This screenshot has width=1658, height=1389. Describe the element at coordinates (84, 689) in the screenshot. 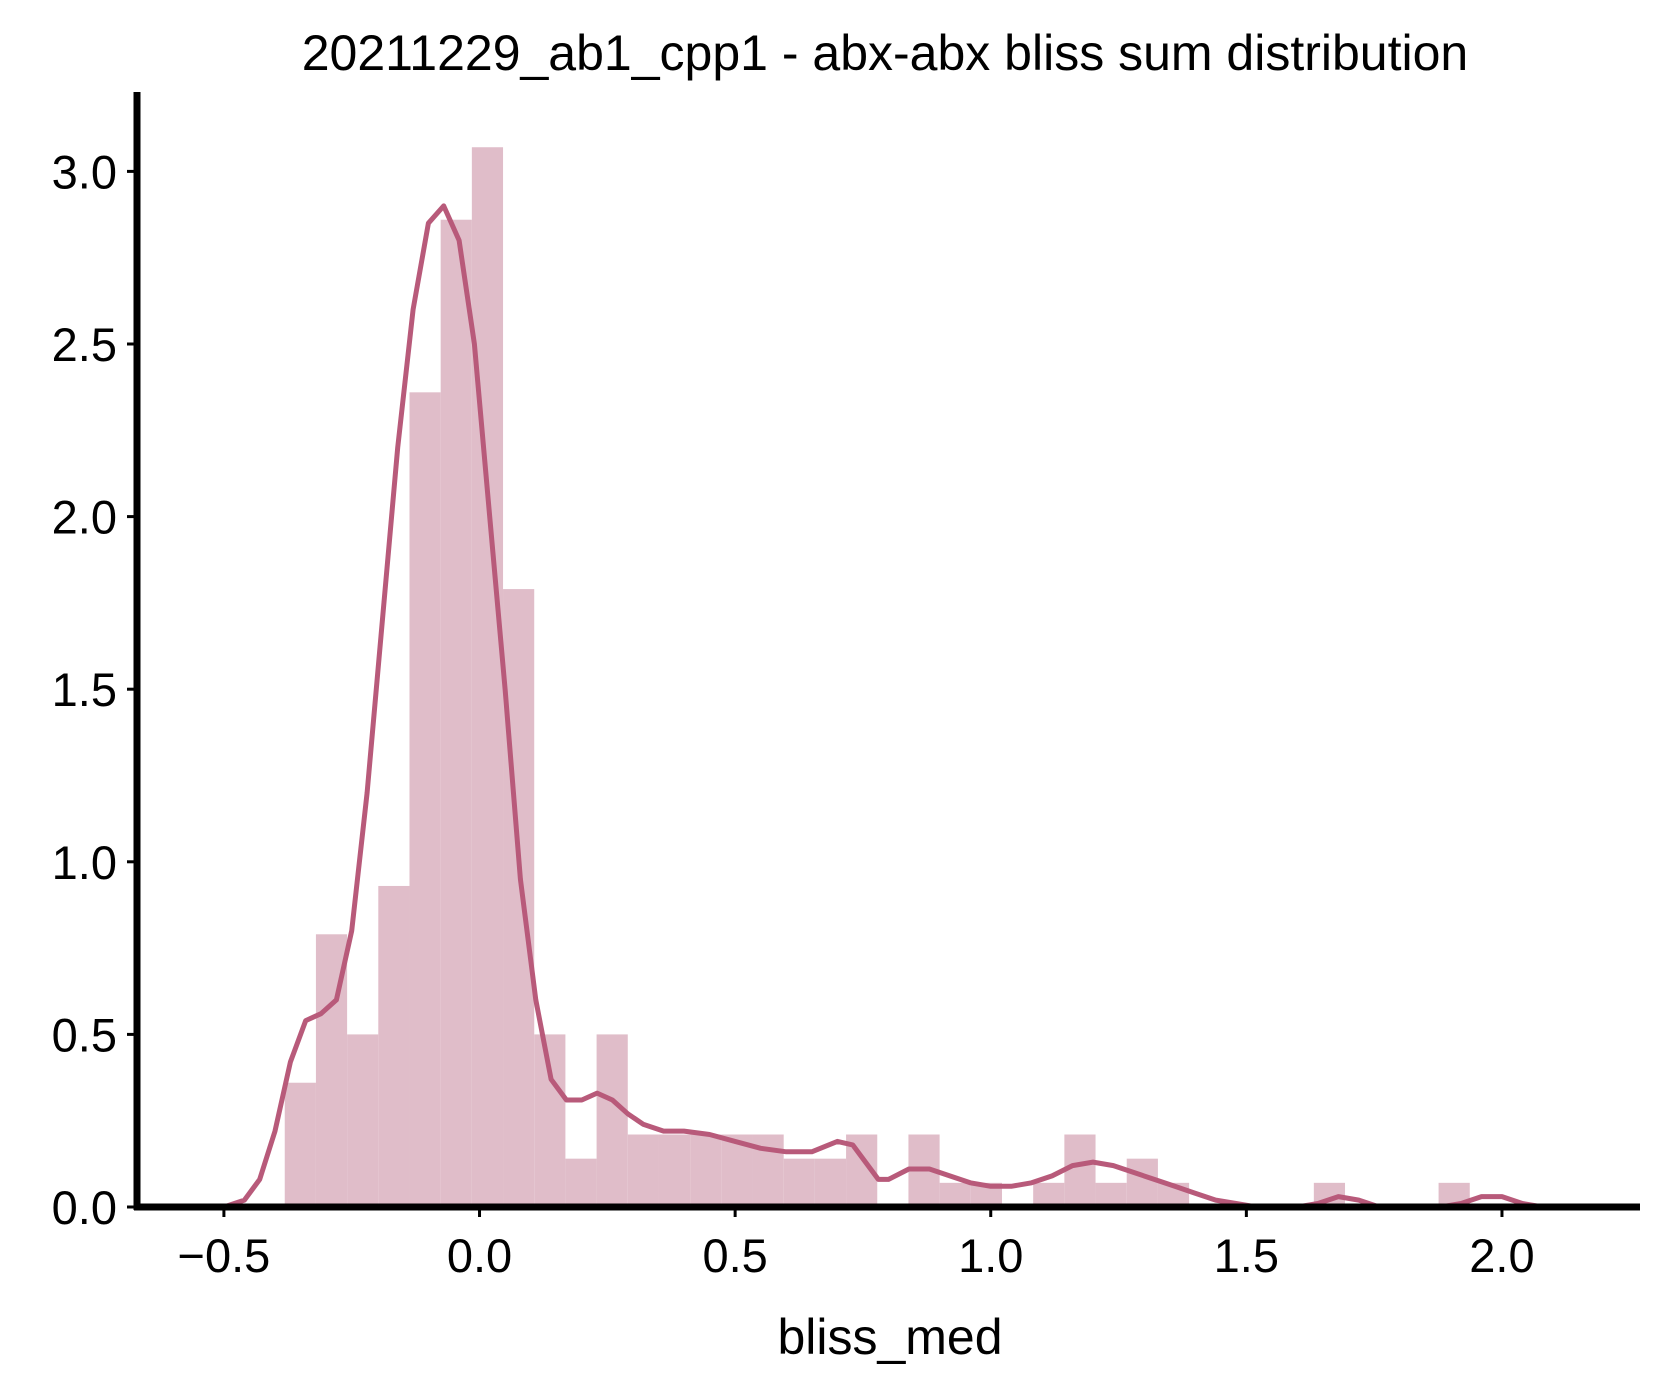

I see `y-tick-label: 1.5` at that location.